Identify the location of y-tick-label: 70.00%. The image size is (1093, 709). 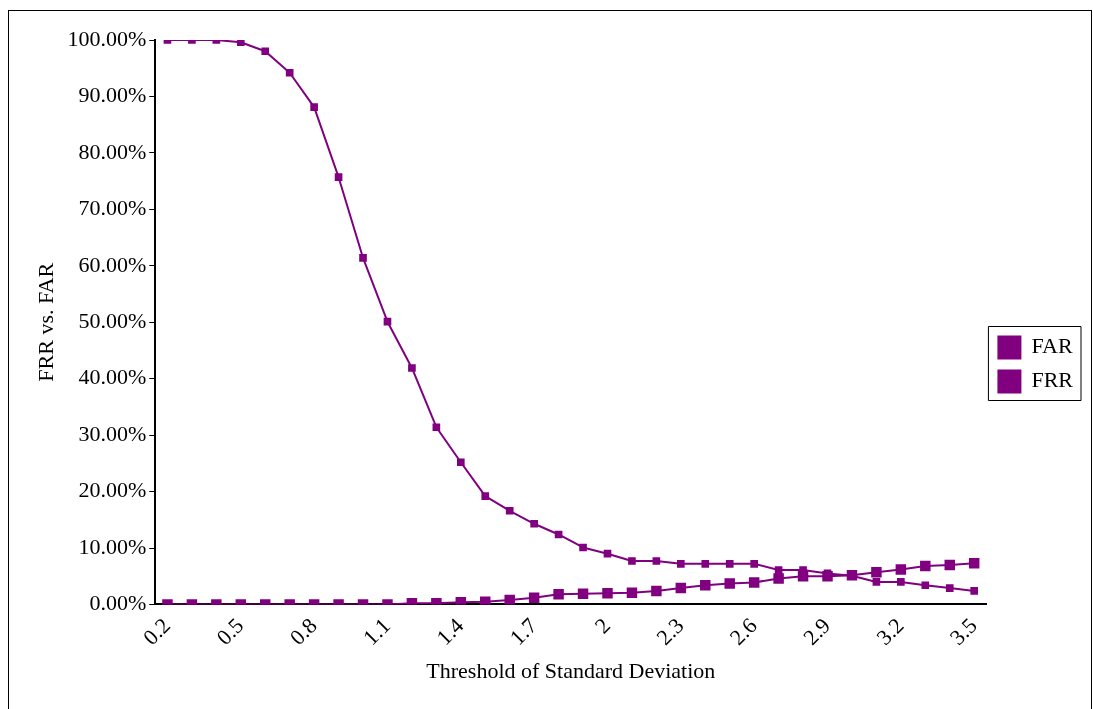
(112, 208).